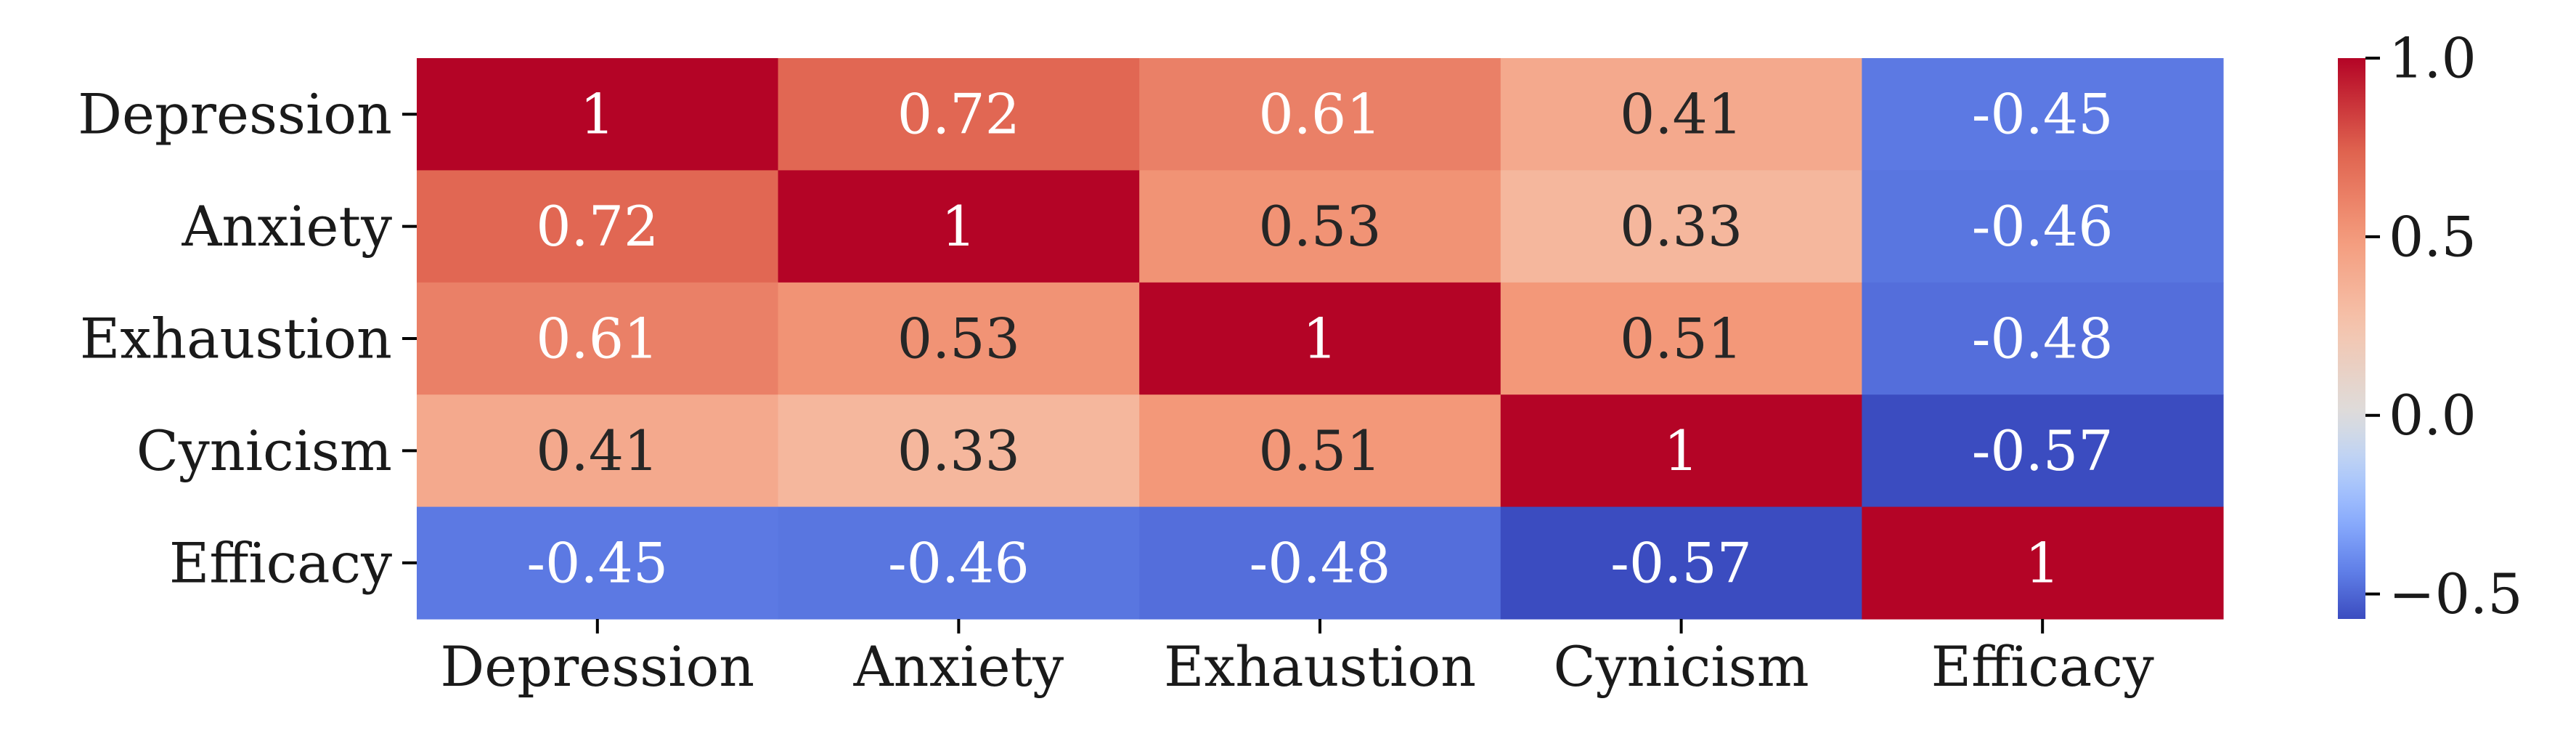  I want to click on cell-value-label-cynicism-depression: 0.41, so click(597, 451).